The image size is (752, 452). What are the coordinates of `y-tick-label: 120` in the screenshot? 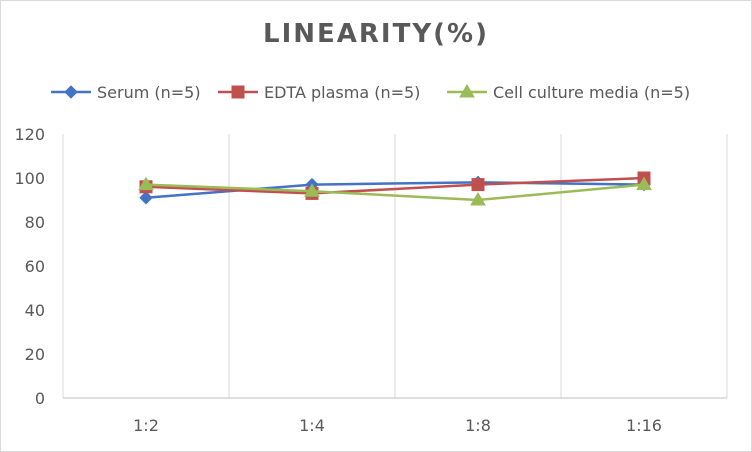 It's located at (29, 134).